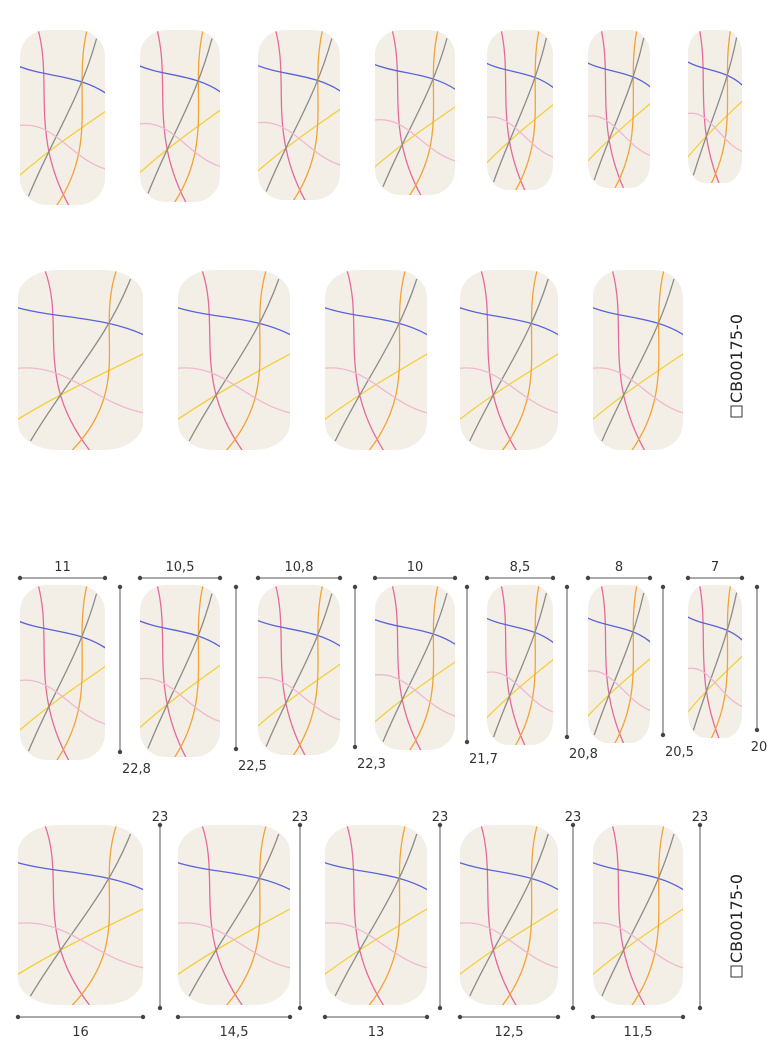 The height and width of the screenshot is (1048, 782). I want to click on height-label: 21,7, so click(483, 759).